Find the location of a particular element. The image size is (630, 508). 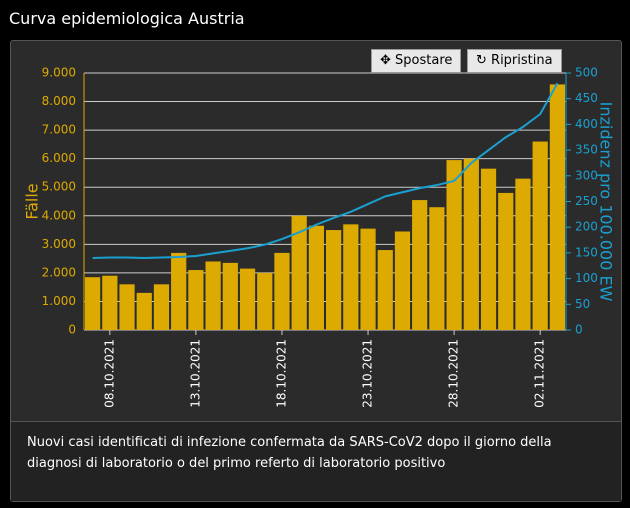

y-tick-label: 3.000 is located at coordinates (59, 244).